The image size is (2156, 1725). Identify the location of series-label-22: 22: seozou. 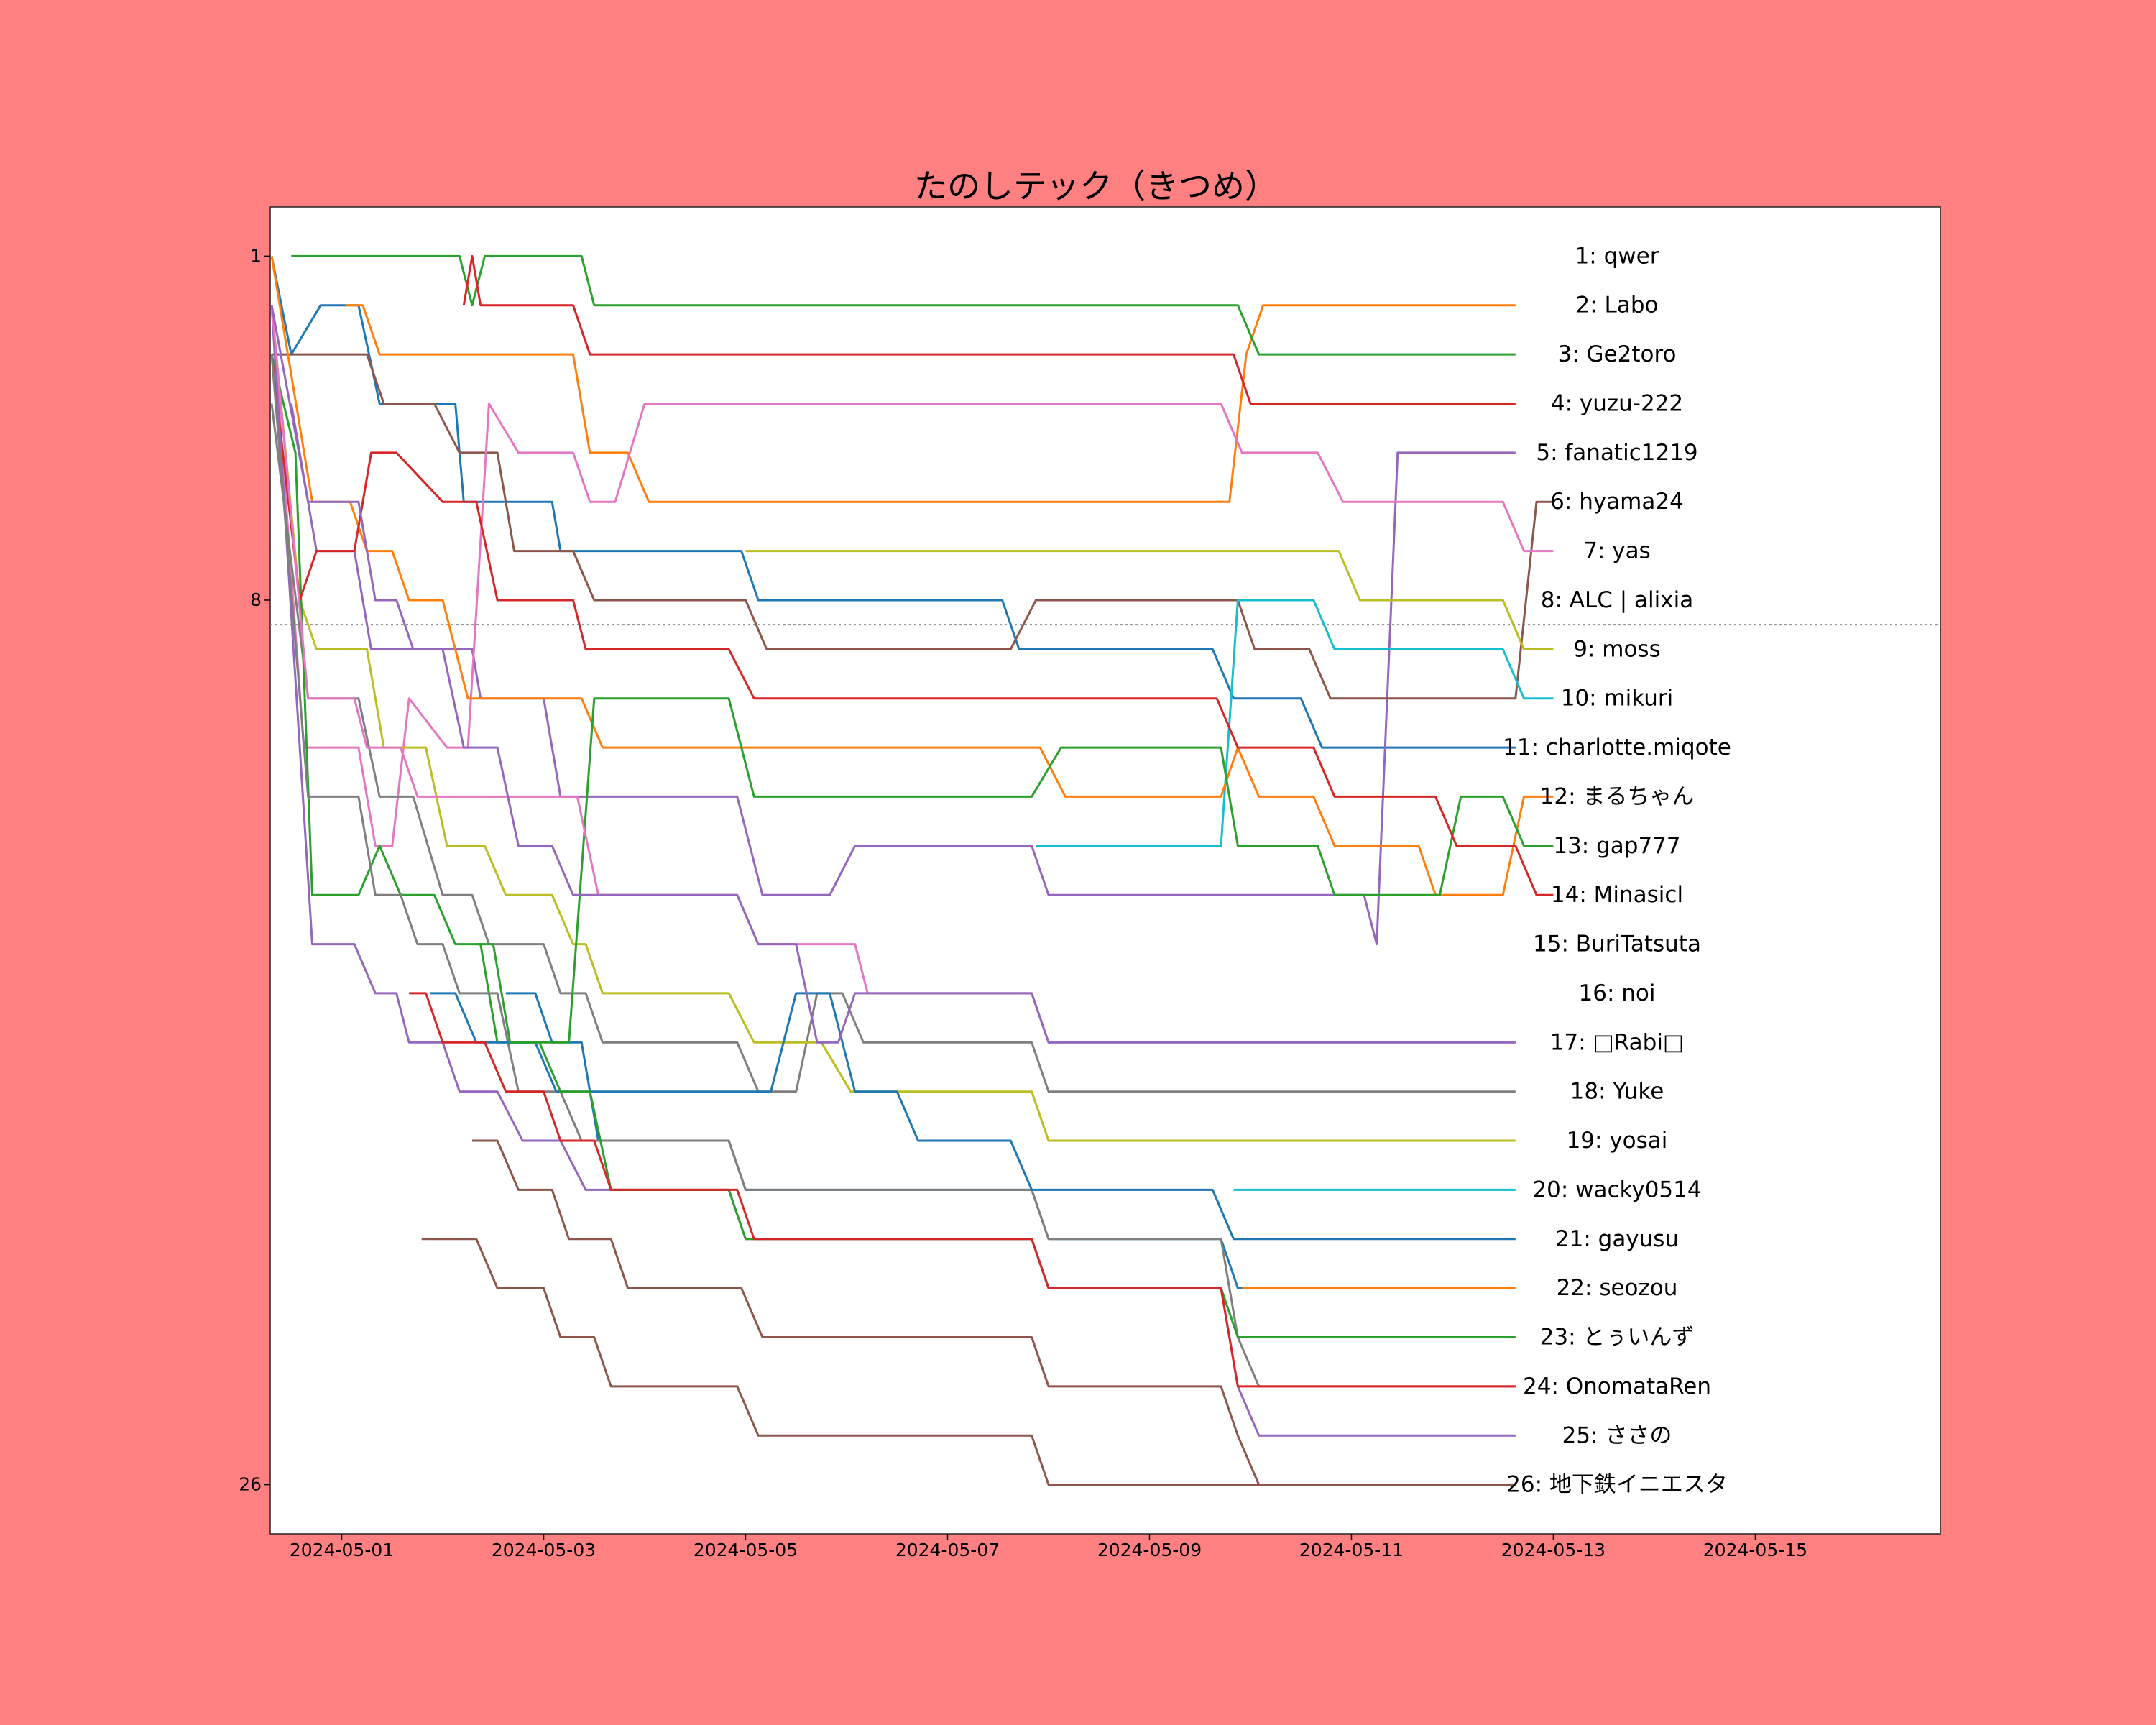
(1618, 1288).